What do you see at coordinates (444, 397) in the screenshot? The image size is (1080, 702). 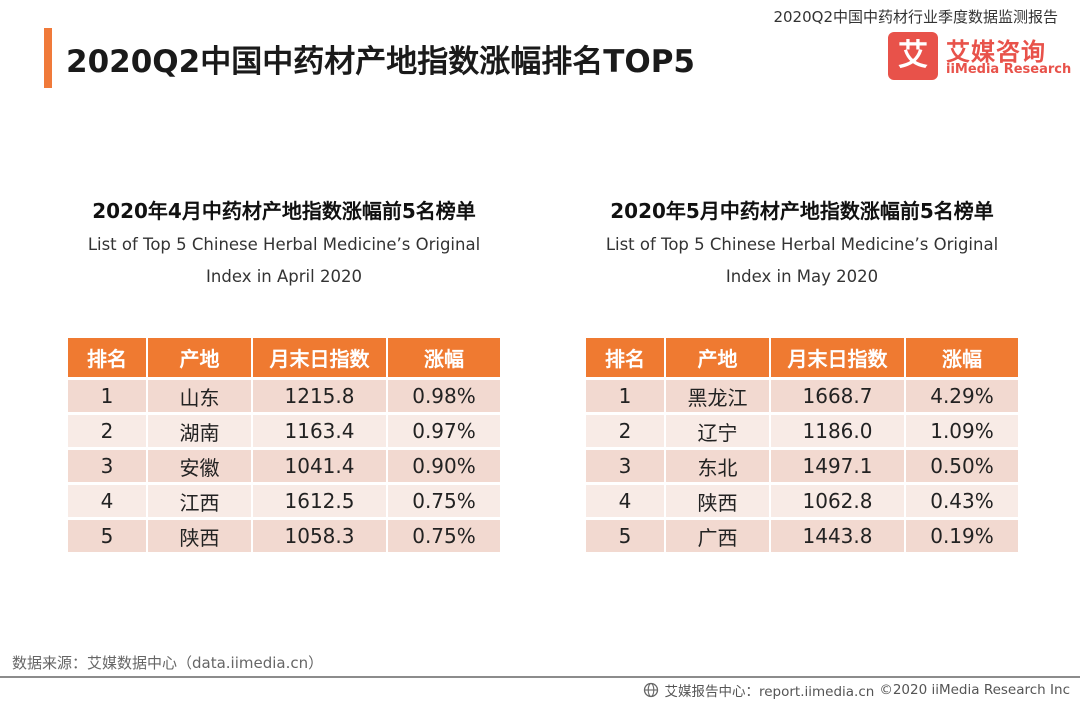 I see `cell-change: 0.98%` at bounding box center [444, 397].